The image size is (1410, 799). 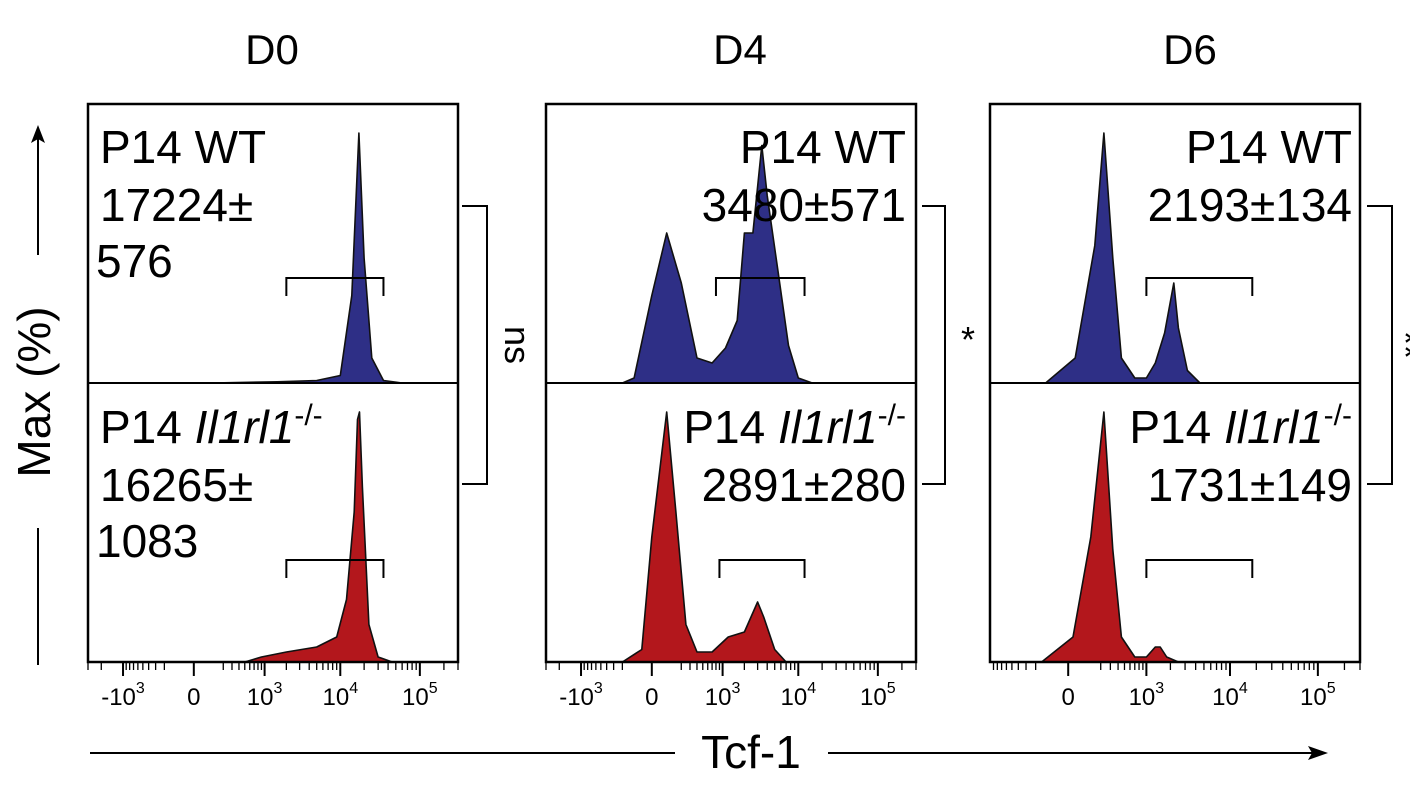 I want to click on panel-title: D6, so click(x=1190, y=49).